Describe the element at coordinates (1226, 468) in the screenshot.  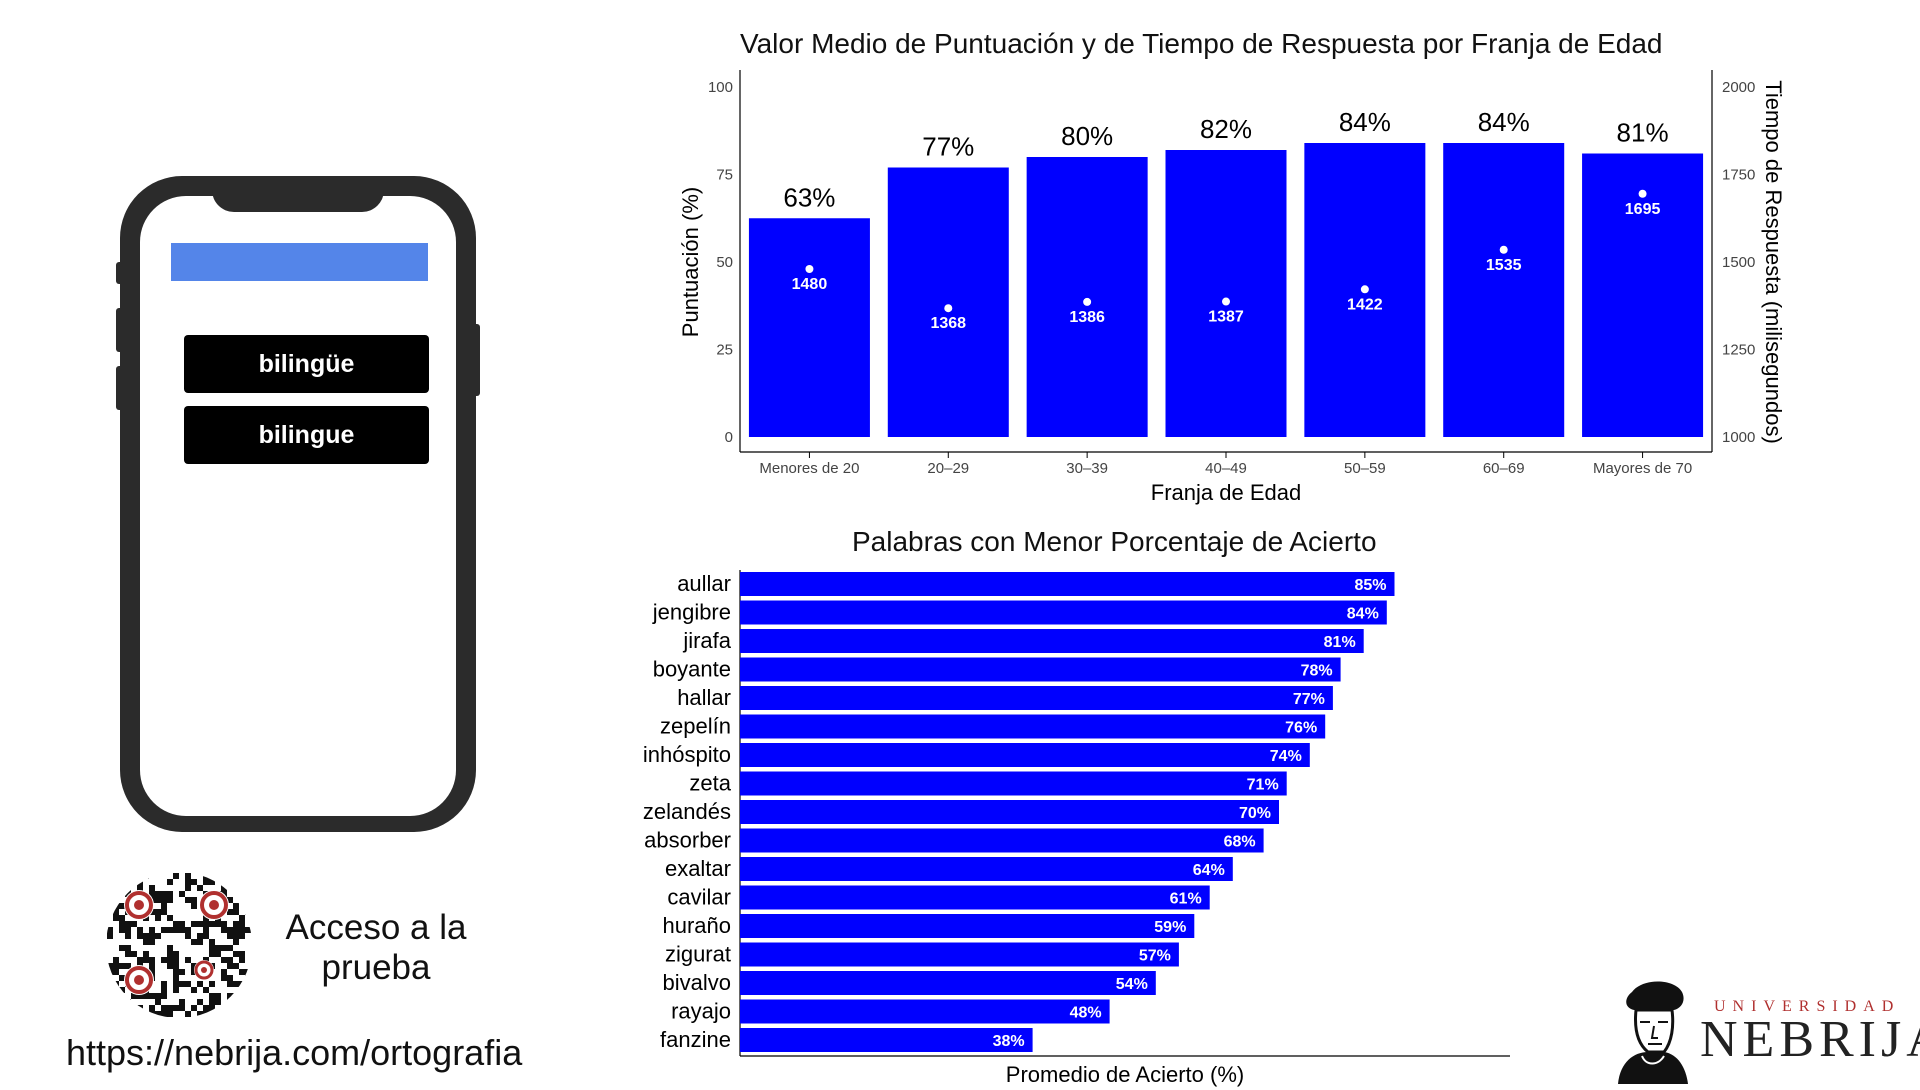
I see `x-tick-label: 40–49` at that location.